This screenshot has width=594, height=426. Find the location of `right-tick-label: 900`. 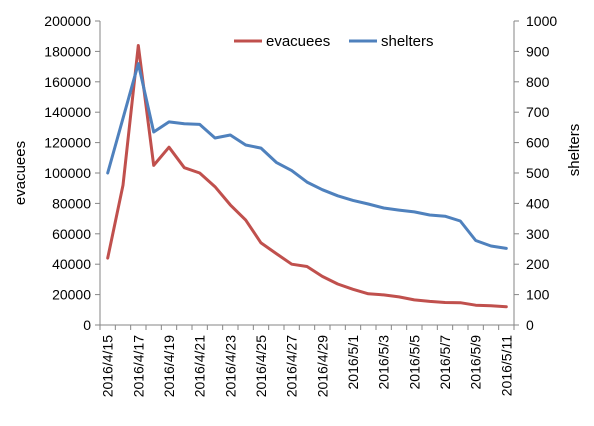

right-tick-label: 900 is located at coordinates (538, 51).